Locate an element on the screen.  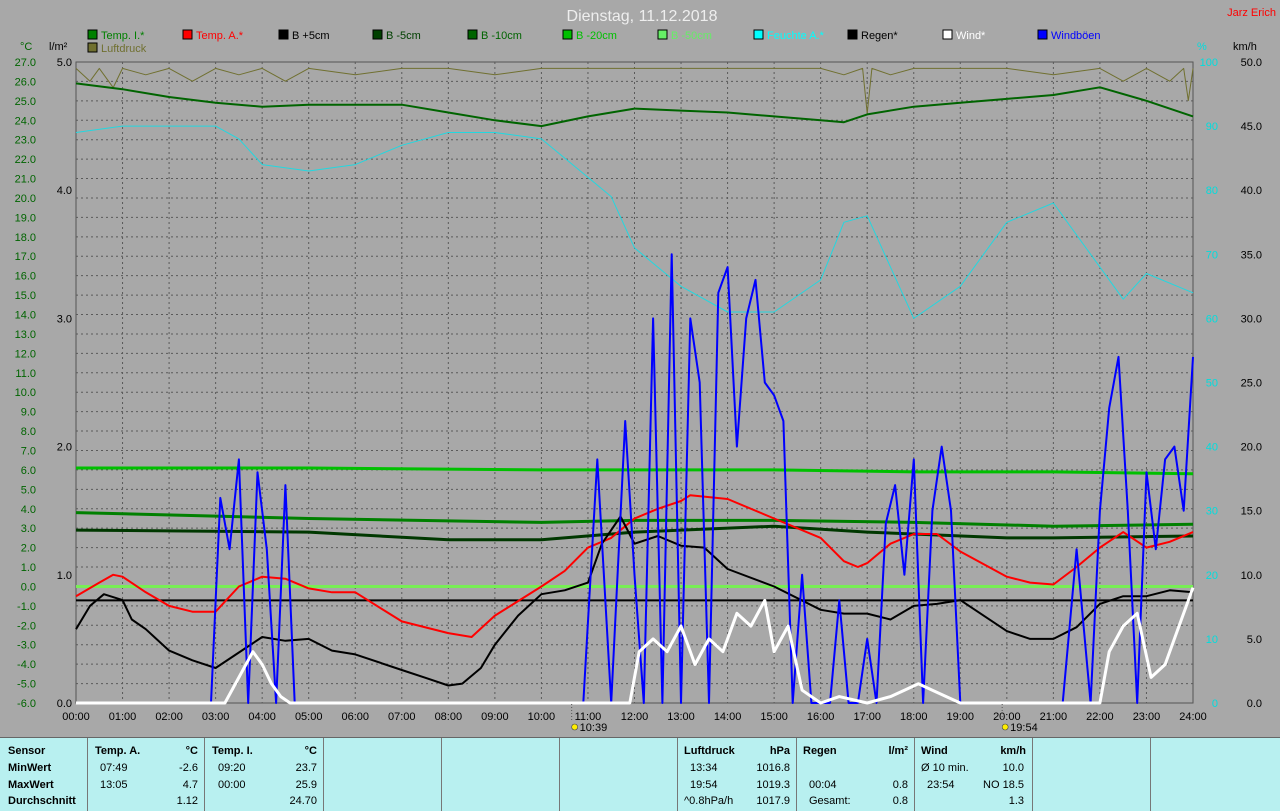
x-tick-label: 09:00 is located at coordinates (495, 717).